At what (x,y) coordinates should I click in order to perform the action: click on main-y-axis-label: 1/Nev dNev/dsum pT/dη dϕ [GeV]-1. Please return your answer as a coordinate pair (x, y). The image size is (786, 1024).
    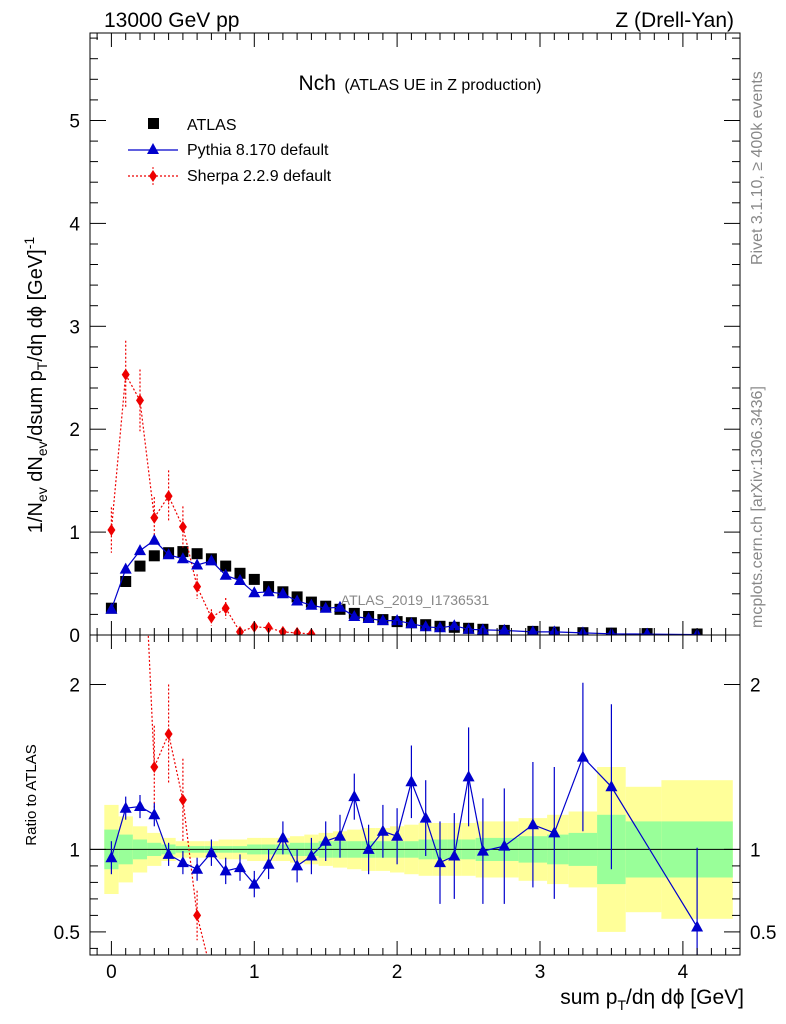
    Looking at the image, I should click on (35, 385).